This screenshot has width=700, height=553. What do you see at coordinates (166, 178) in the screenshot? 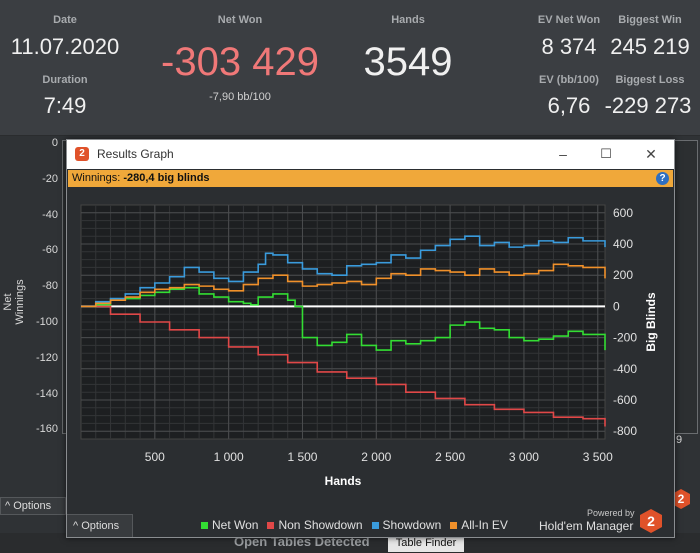
I see `winnings-value: -280,4 big blinds` at bounding box center [166, 178].